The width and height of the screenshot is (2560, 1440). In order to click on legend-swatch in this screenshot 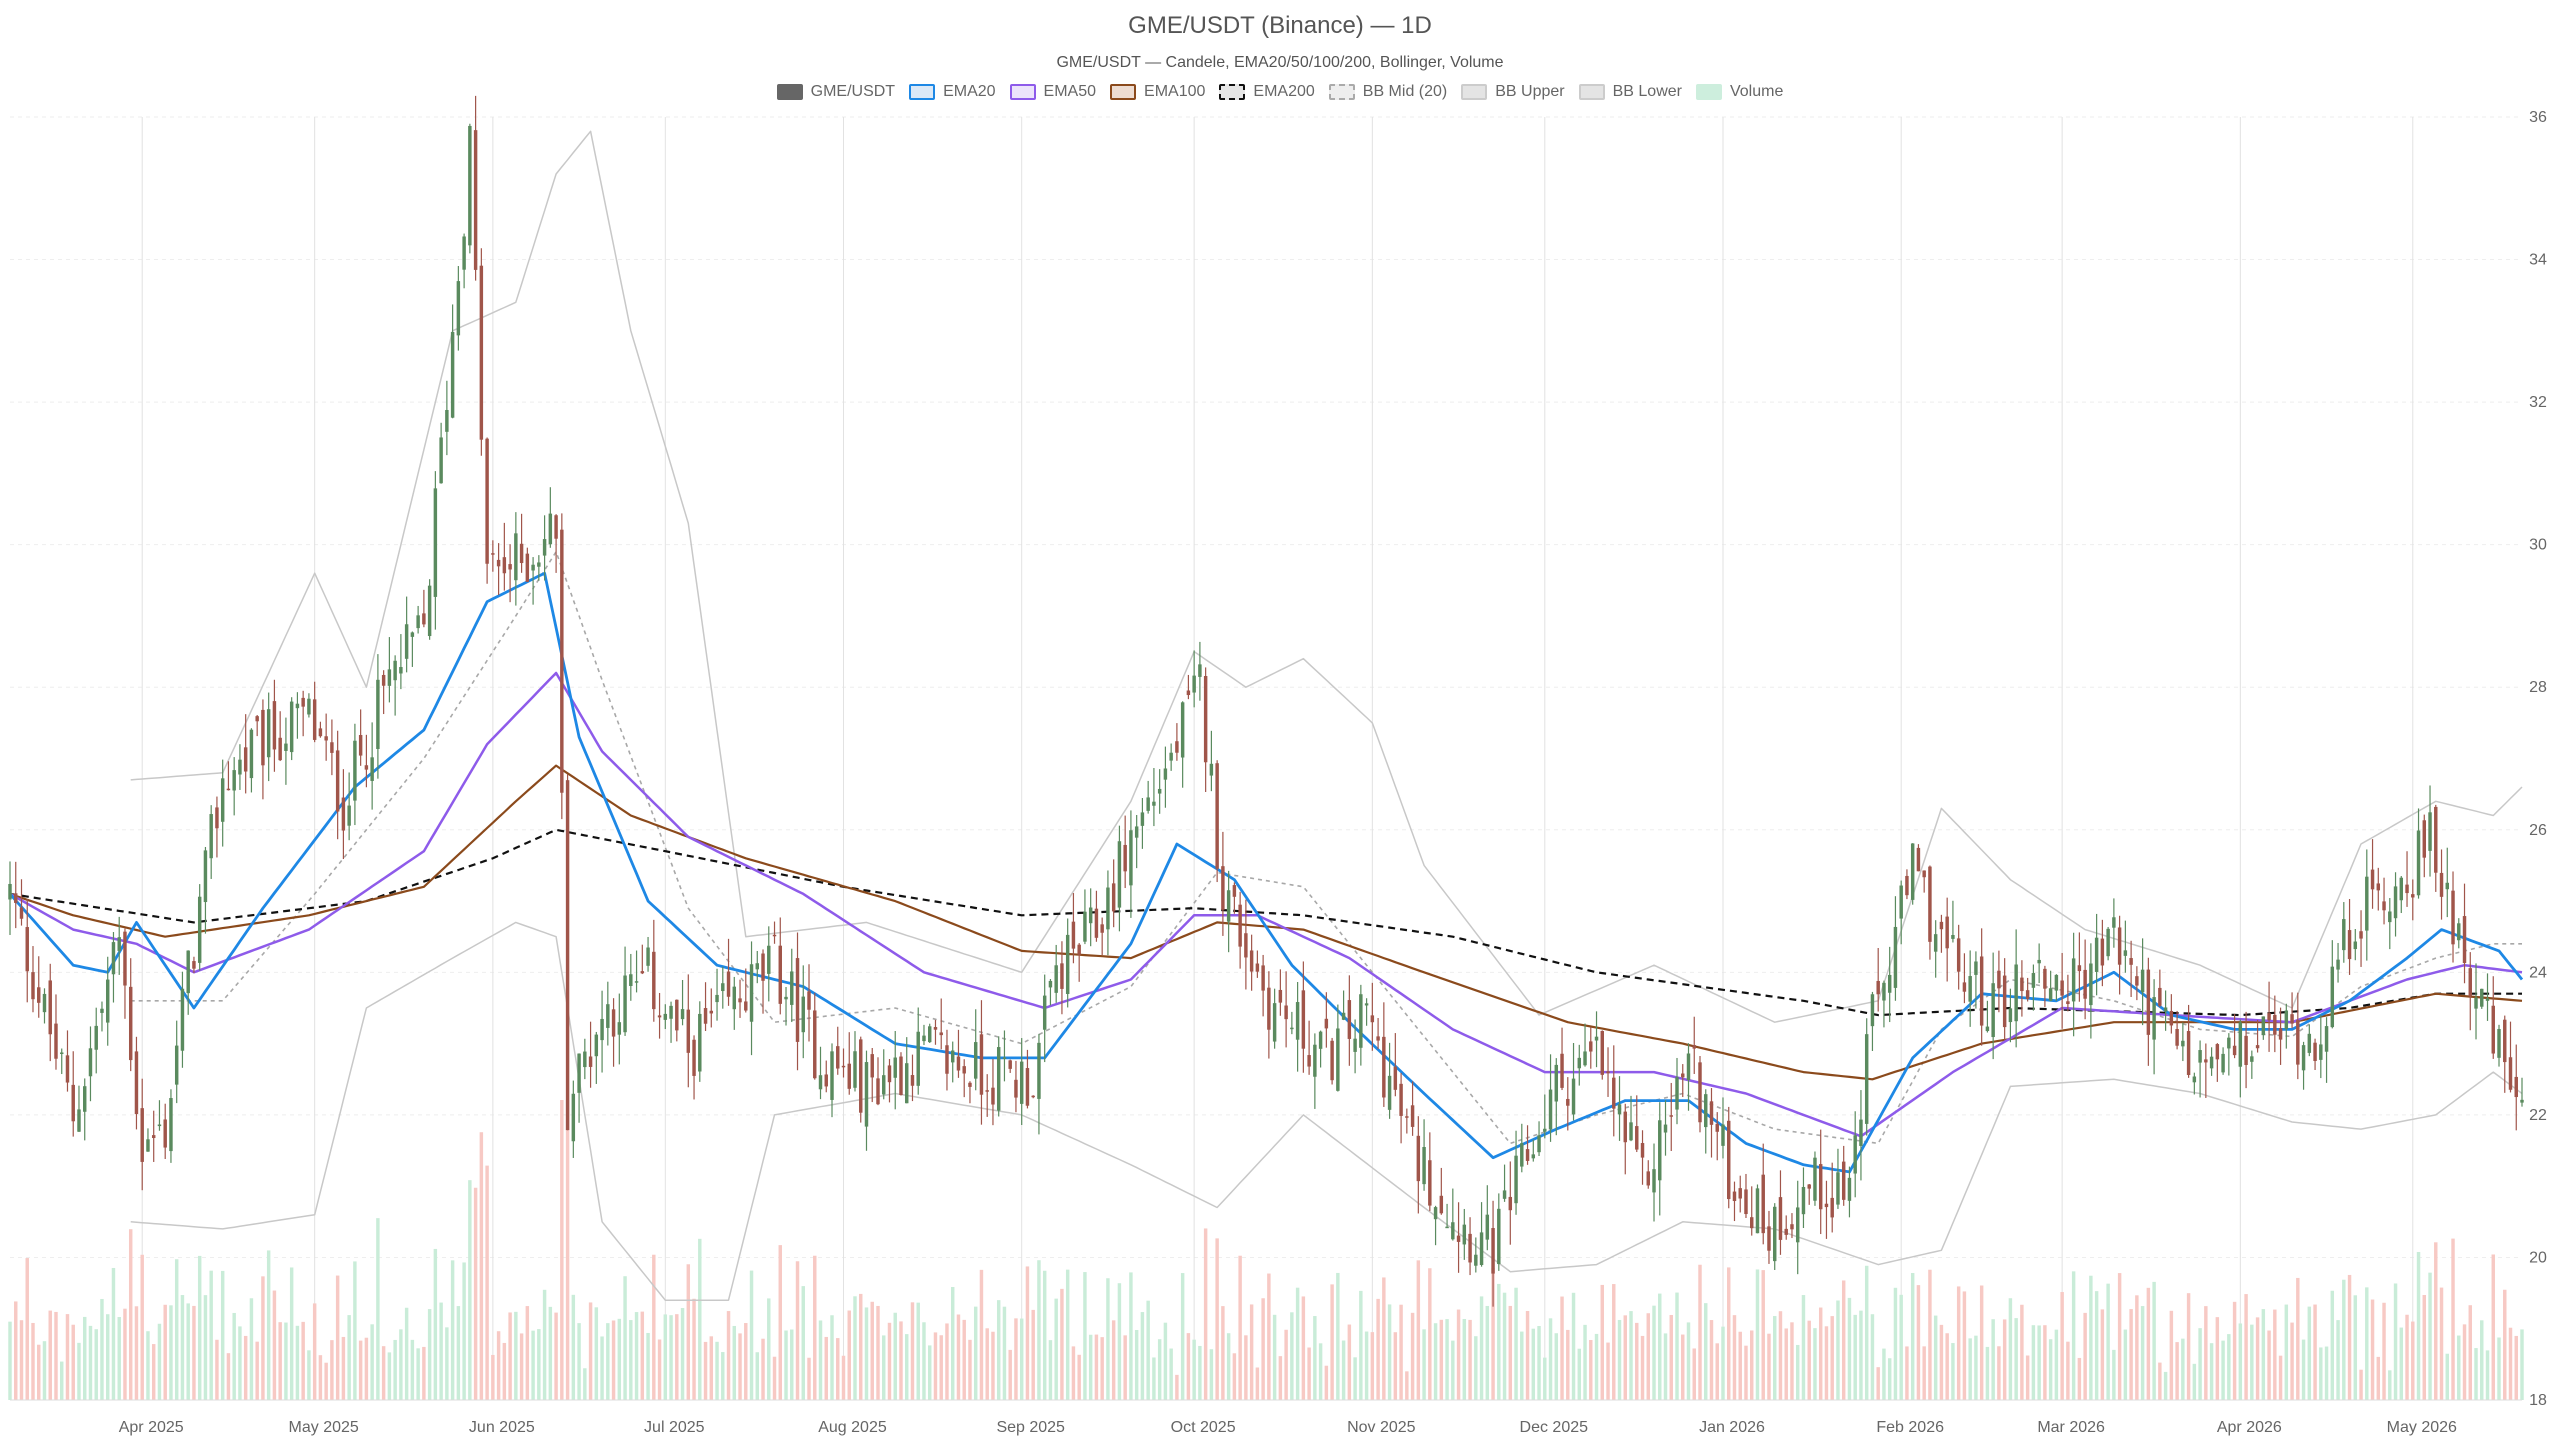, I will do `click(922, 92)`.